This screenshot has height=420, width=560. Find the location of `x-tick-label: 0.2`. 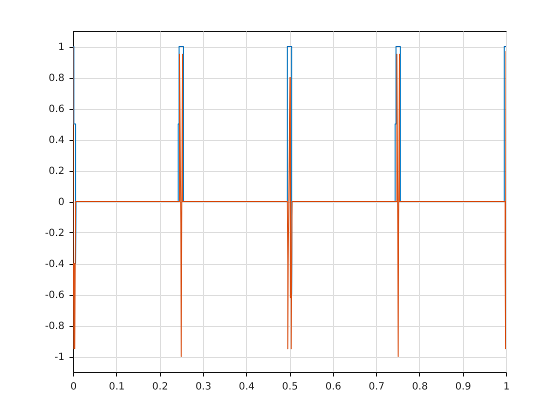

x-tick-label: 0.2 is located at coordinates (160, 387).